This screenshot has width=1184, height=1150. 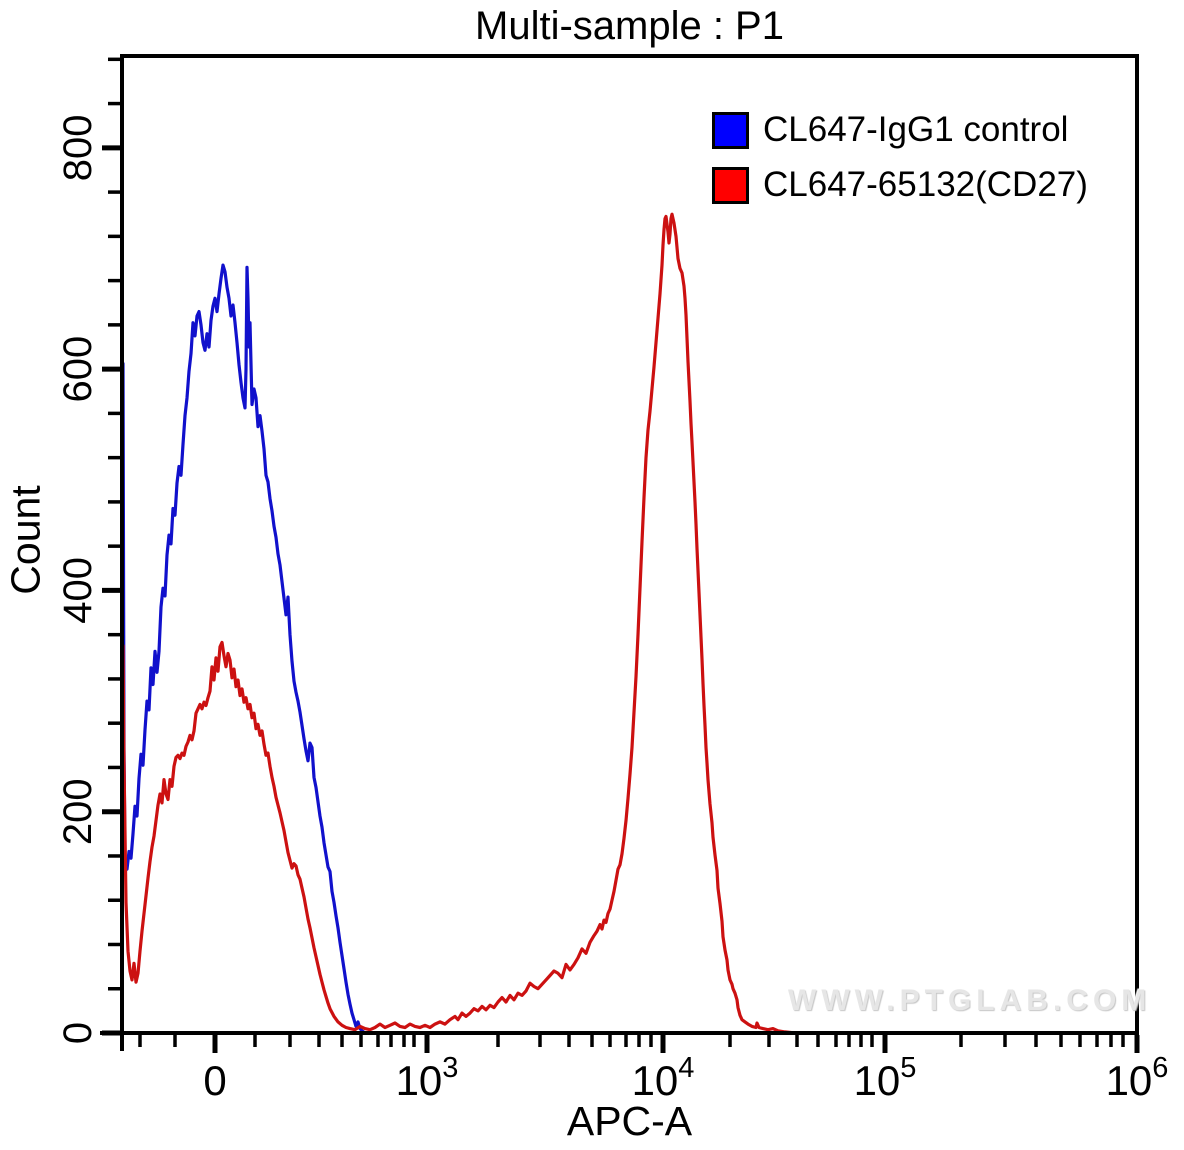 I want to click on watermark-text: WWW.PTGLAB.COM, so click(x=970, y=1000).